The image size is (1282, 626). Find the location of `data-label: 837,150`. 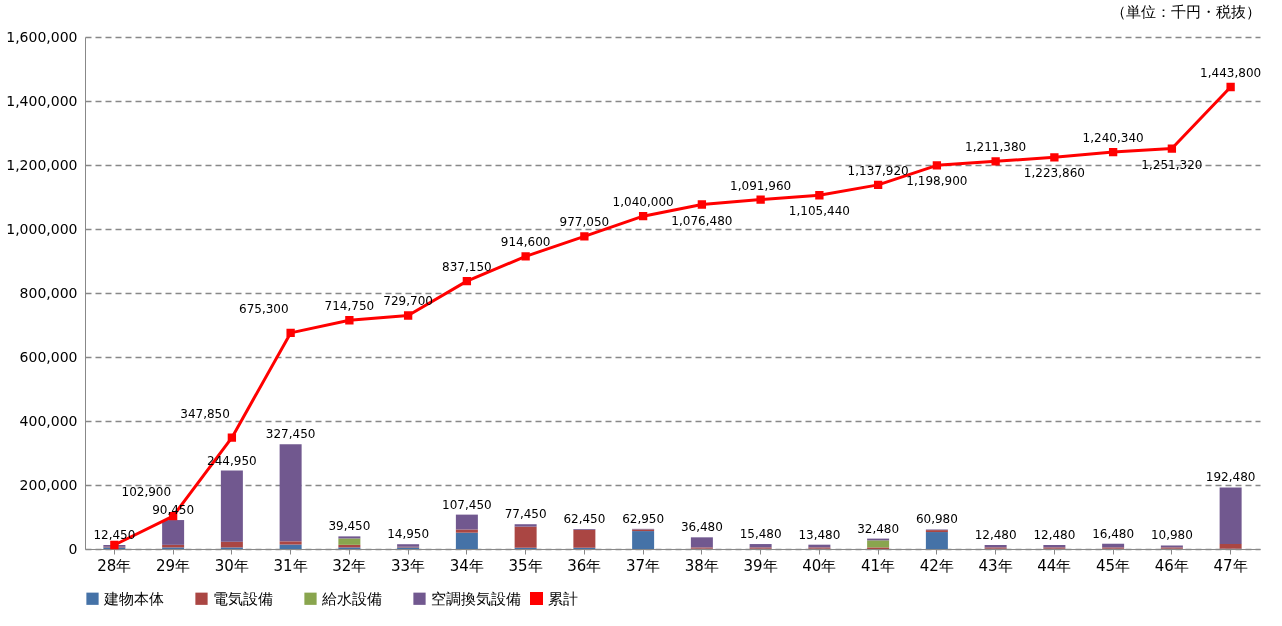

data-label: 837,150 is located at coordinates (467, 267).